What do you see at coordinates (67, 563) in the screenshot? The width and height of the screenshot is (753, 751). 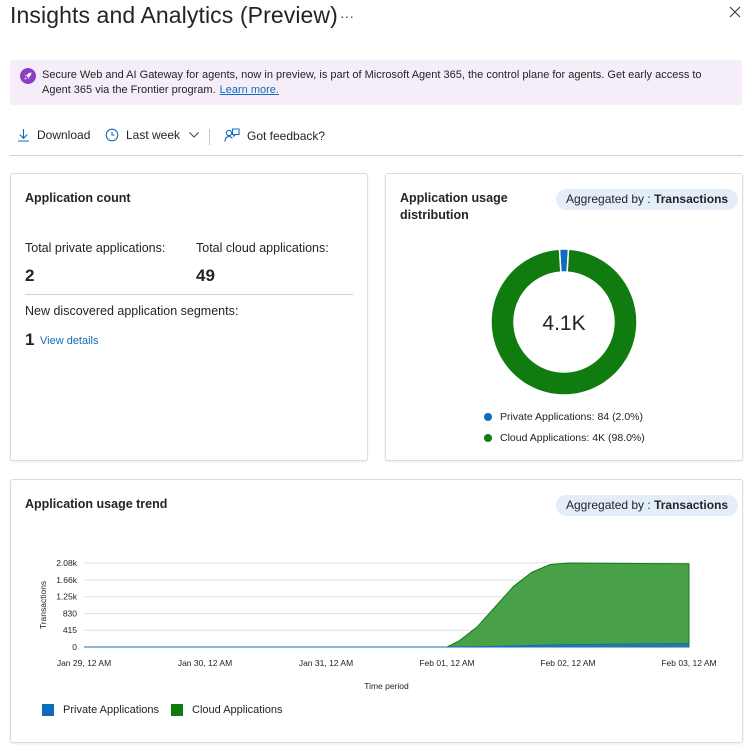 I see `y-tick-label: 2.08k` at bounding box center [67, 563].